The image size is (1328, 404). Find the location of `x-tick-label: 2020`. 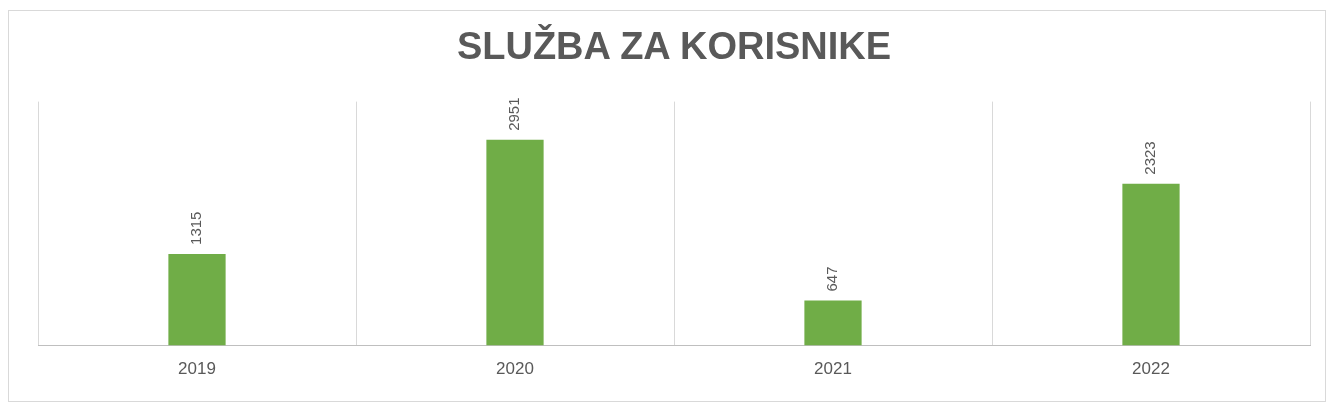

x-tick-label: 2020 is located at coordinates (515, 369).